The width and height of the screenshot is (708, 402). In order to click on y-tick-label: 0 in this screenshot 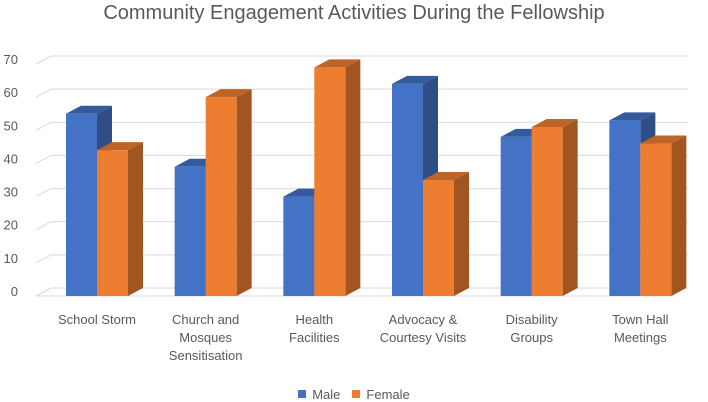, I will do `click(14, 291)`.